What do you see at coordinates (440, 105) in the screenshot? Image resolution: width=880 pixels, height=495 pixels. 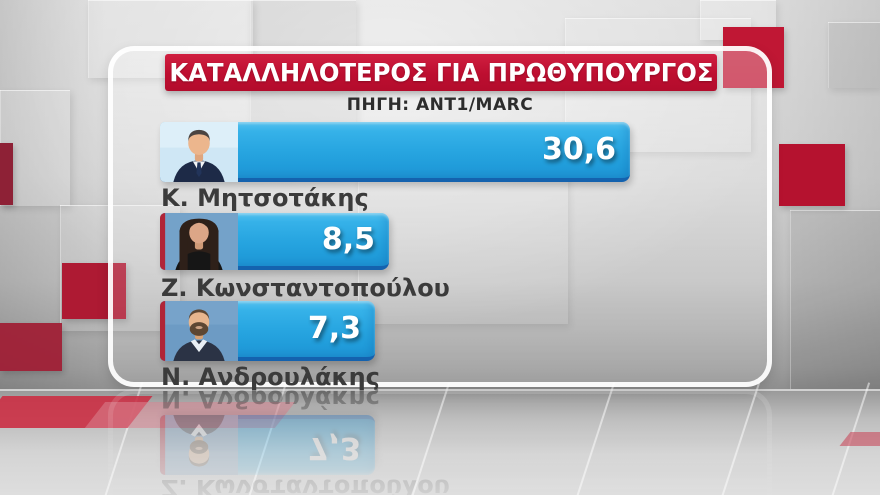 I see `source-label: ΠΗΓΗ: ΑΝΤ1/MARC` at bounding box center [440, 105].